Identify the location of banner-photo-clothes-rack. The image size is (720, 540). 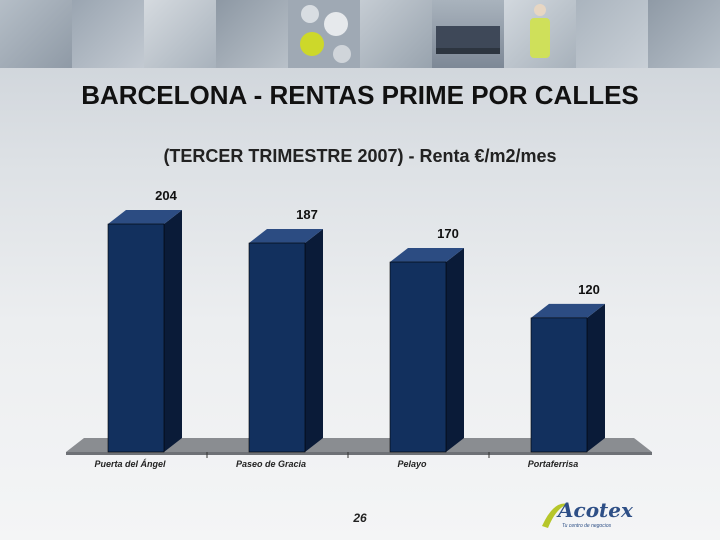
(36, 34).